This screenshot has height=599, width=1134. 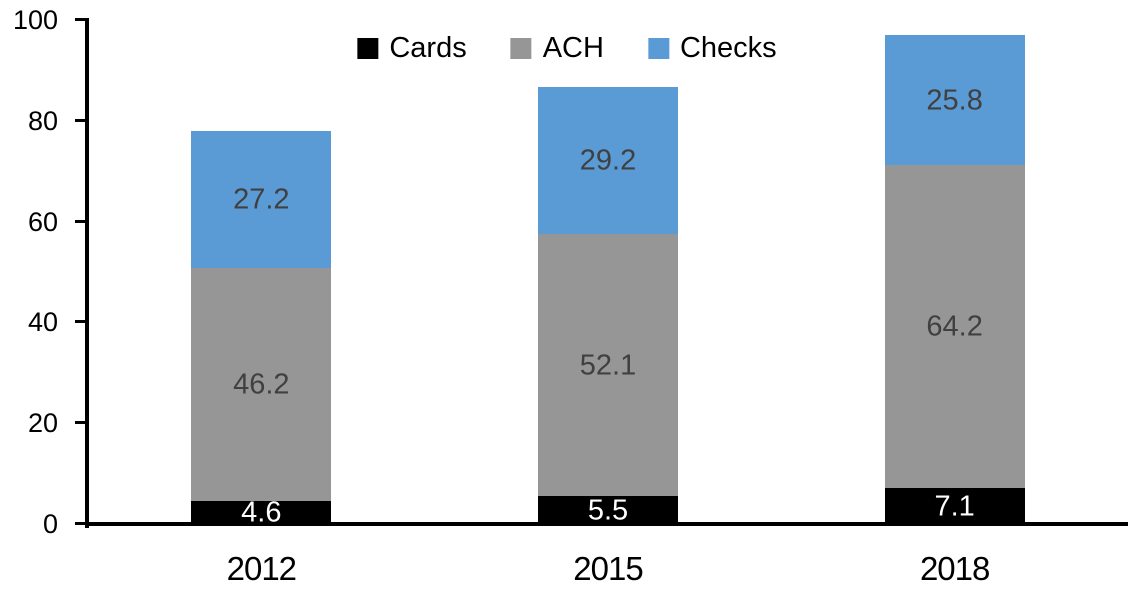 I want to click on bar-segment-cards-2015, so click(x=608, y=510).